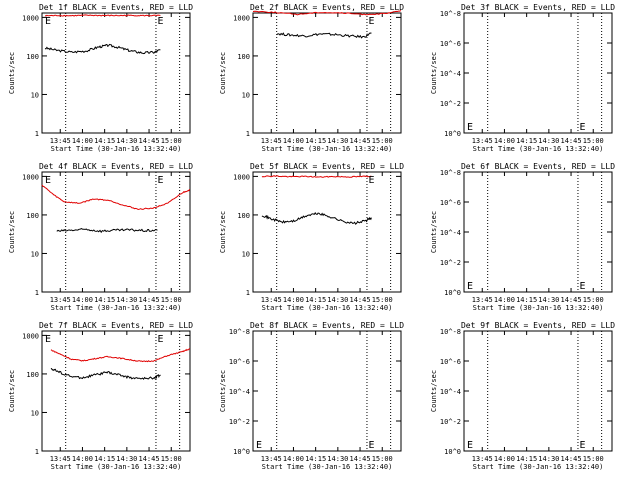  What do you see at coordinates (116, 325) in the screenshot?
I see `panel-title: Det 7f BLACK = Events, RED = LLD` at bounding box center [116, 325].